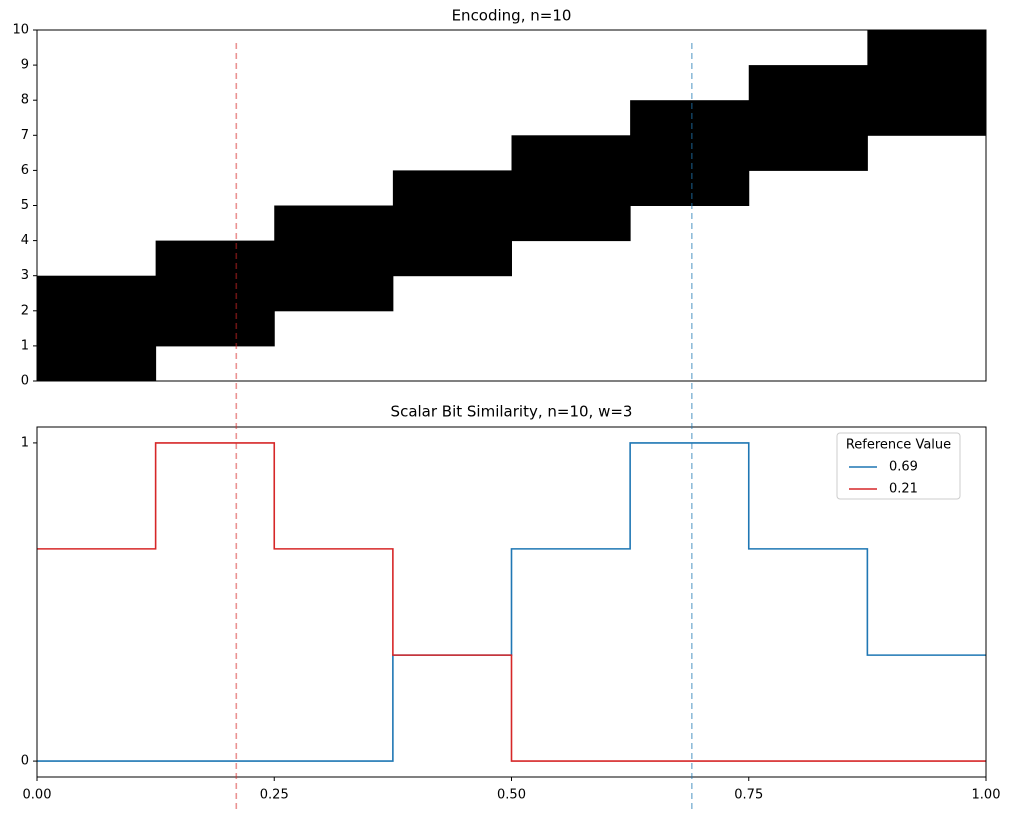  Describe the element at coordinates (25, 310) in the screenshot. I see `y-tick-label: 2` at that location.